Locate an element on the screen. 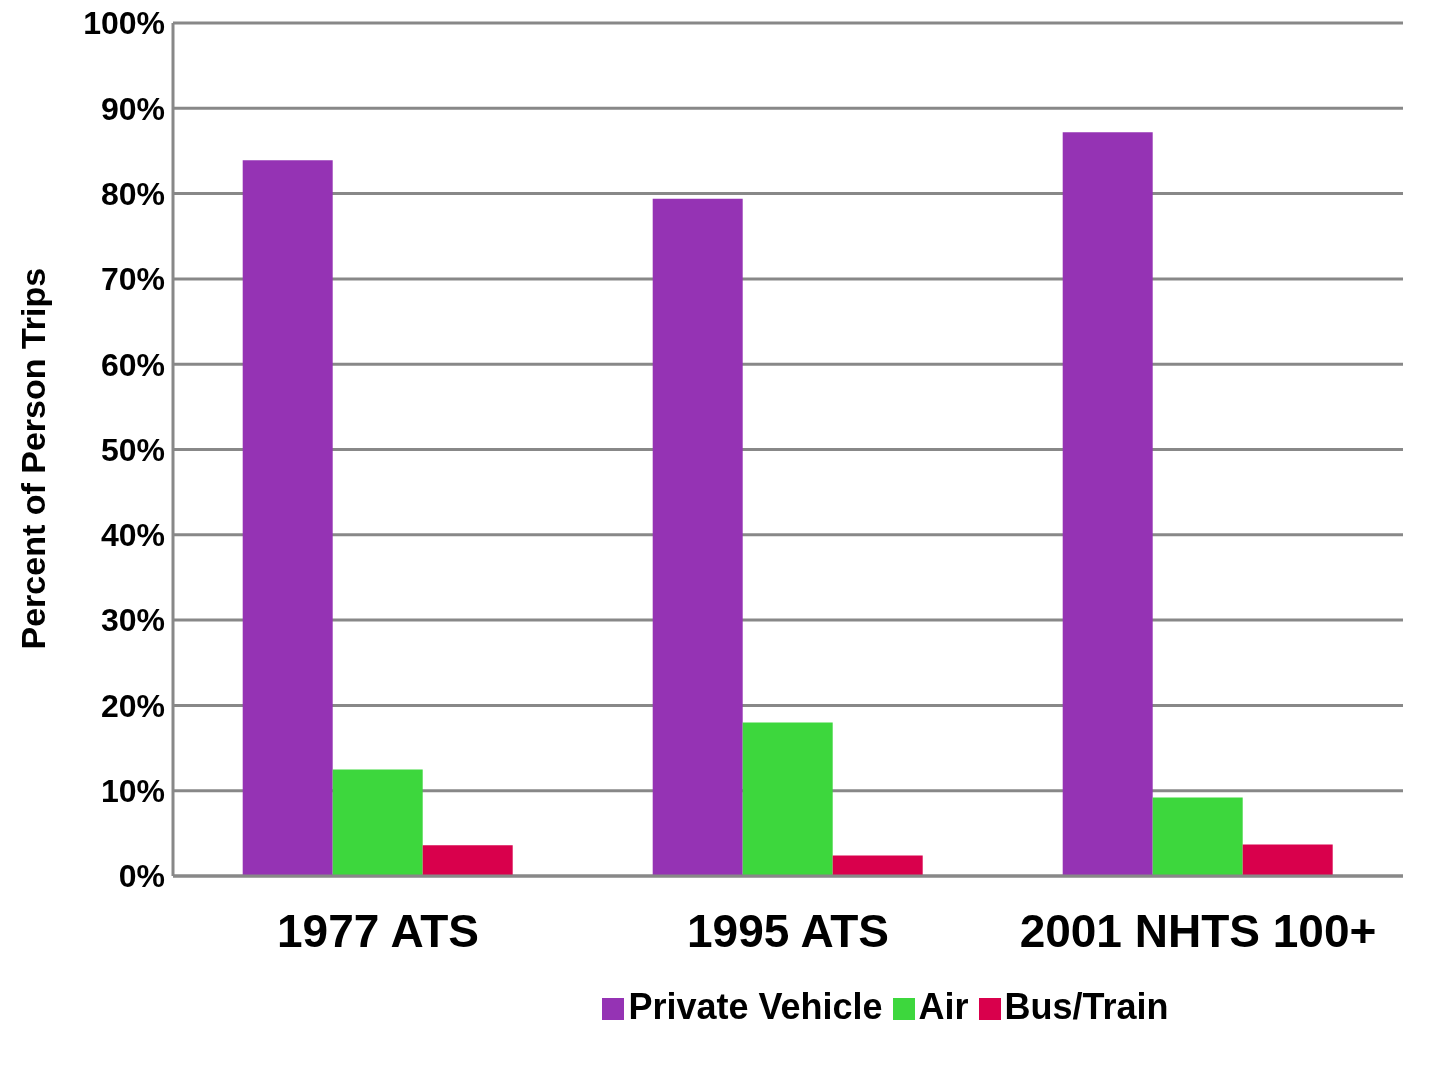 Image resolution: width=1439 pixels, height=1065 pixels. y-tick-label: 10% is located at coordinates (132, 791).